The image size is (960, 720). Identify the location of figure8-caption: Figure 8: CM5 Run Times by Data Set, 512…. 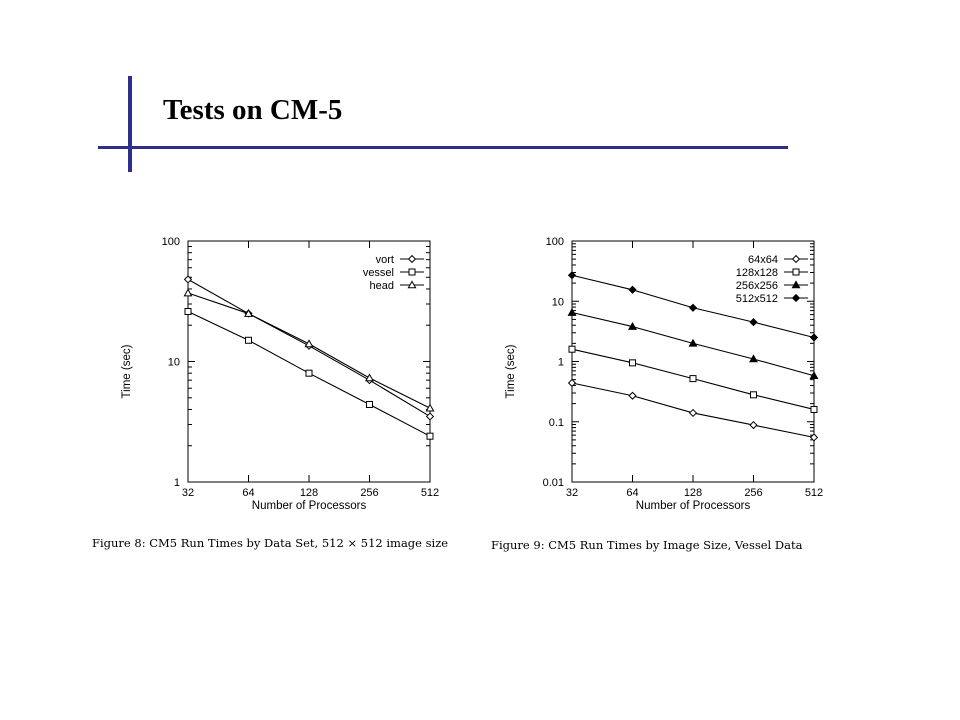
(270, 543).